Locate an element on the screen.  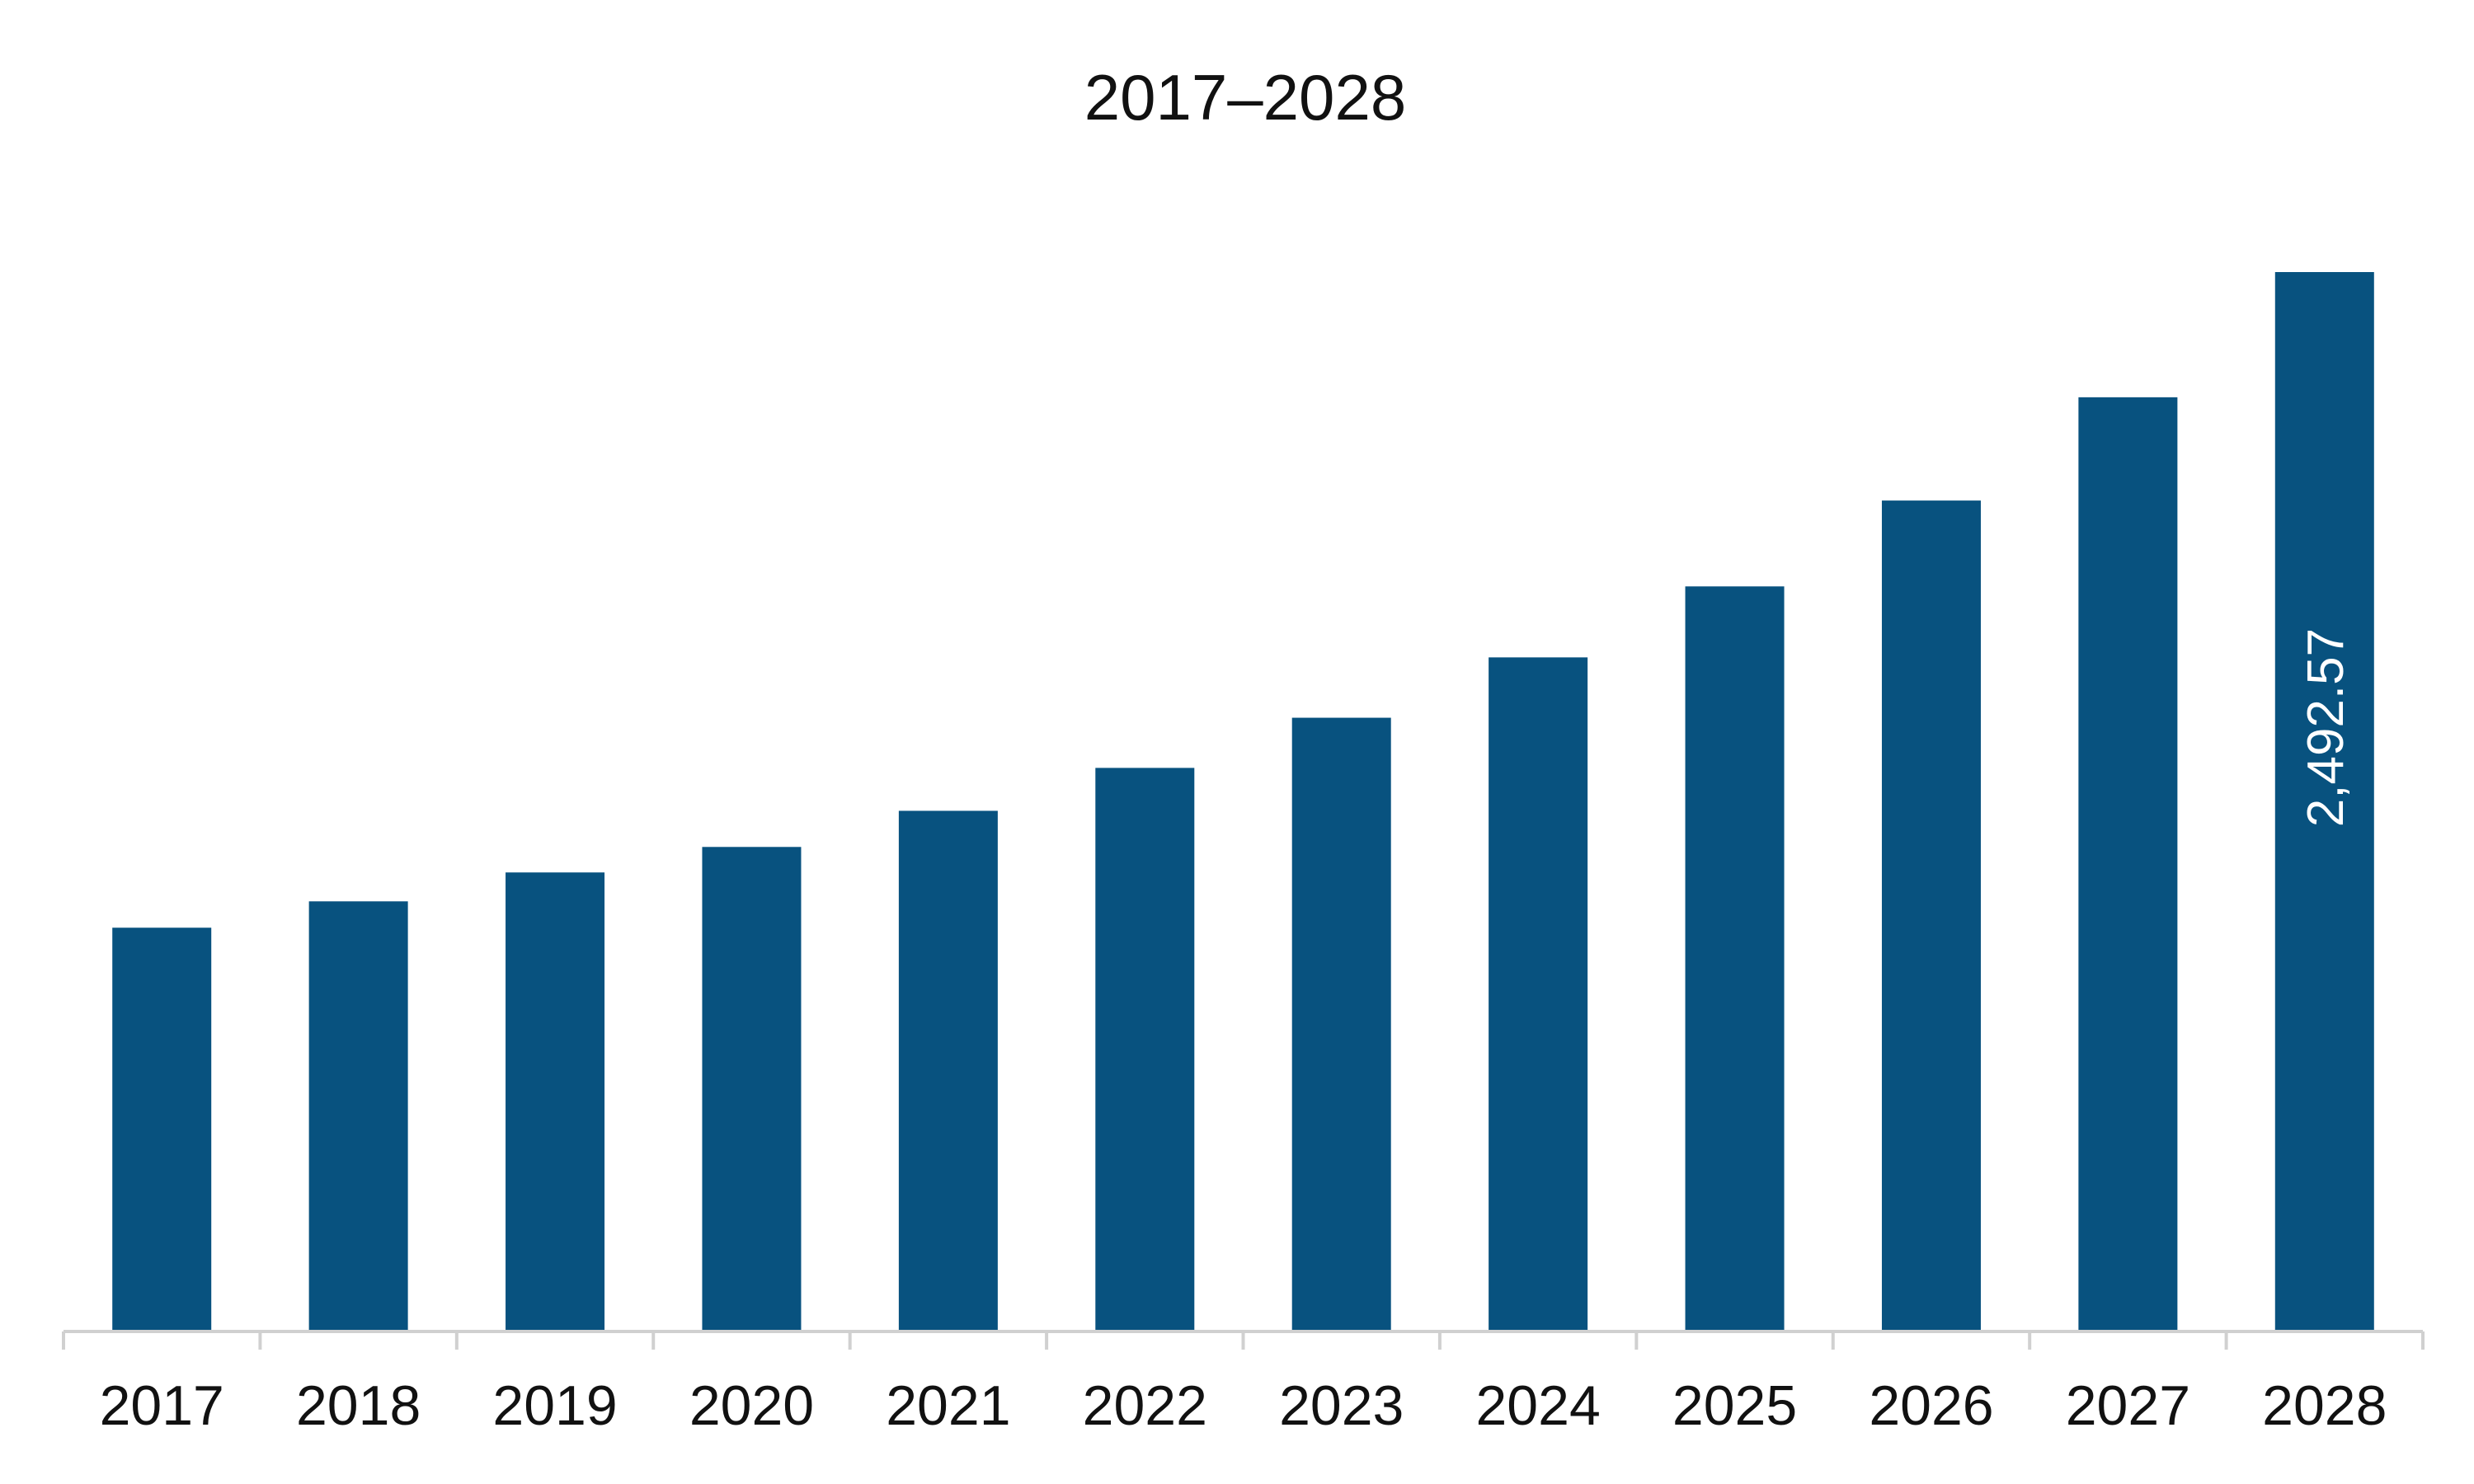
data-label-2028: 2,492.57 is located at coordinates (2326, 727).